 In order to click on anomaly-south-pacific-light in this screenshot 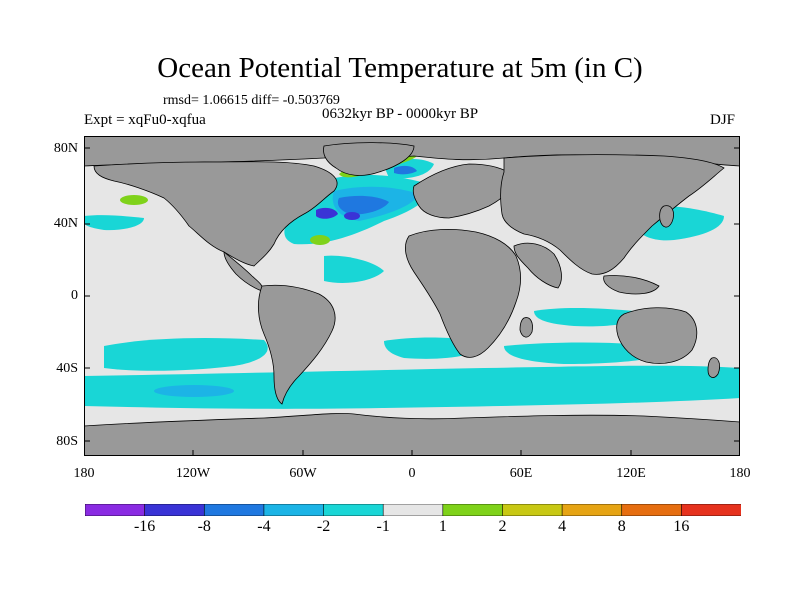, I will do `click(194, 391)`.